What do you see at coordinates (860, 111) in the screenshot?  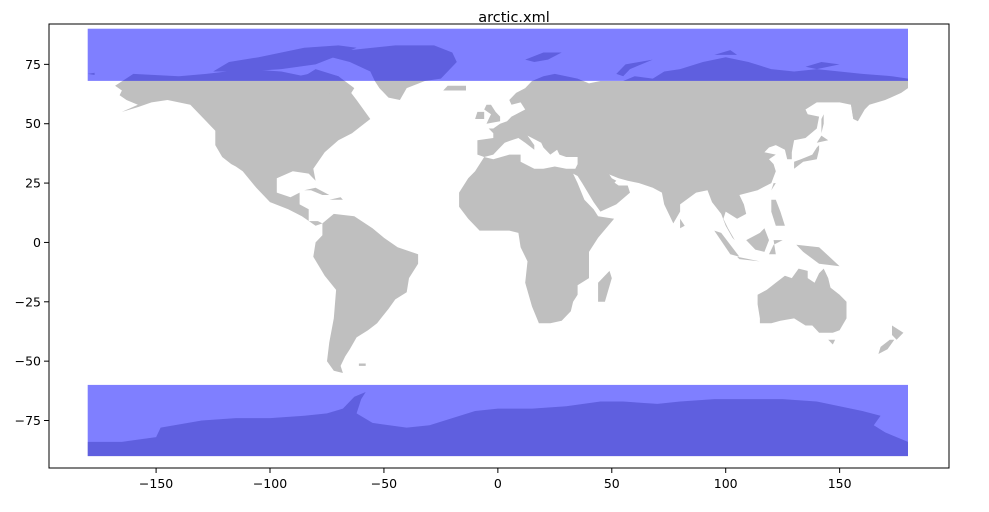 I see `land-kamchatka` at bounding box center [860, 111].